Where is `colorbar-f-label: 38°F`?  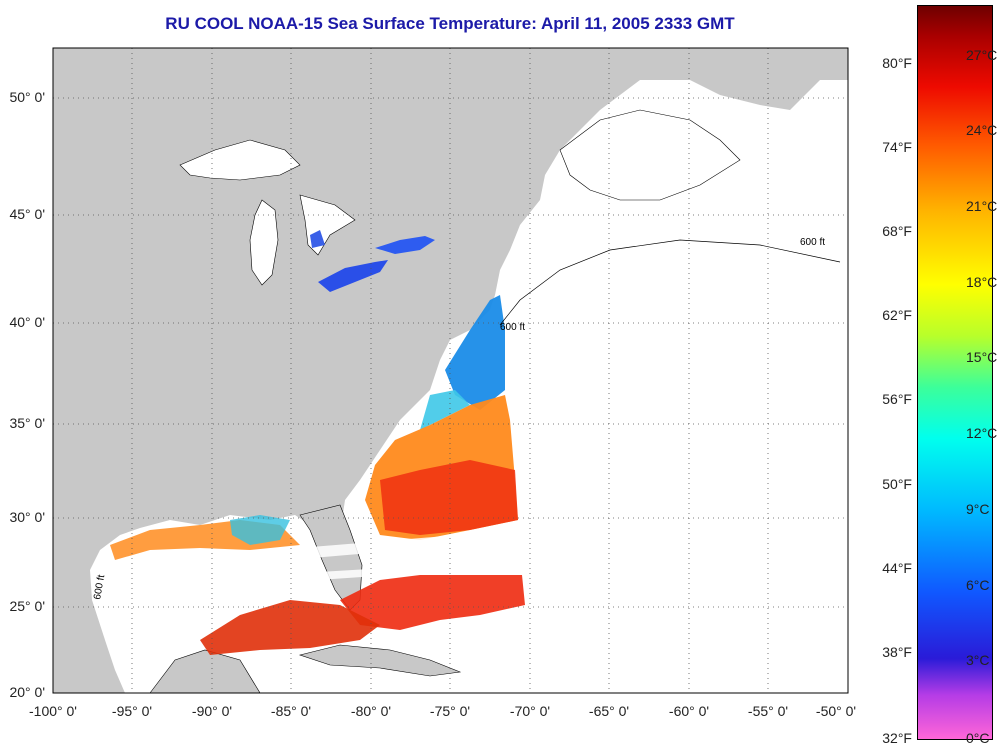 colorbar-f-label: 38°F is located at coordinates (897, 652).